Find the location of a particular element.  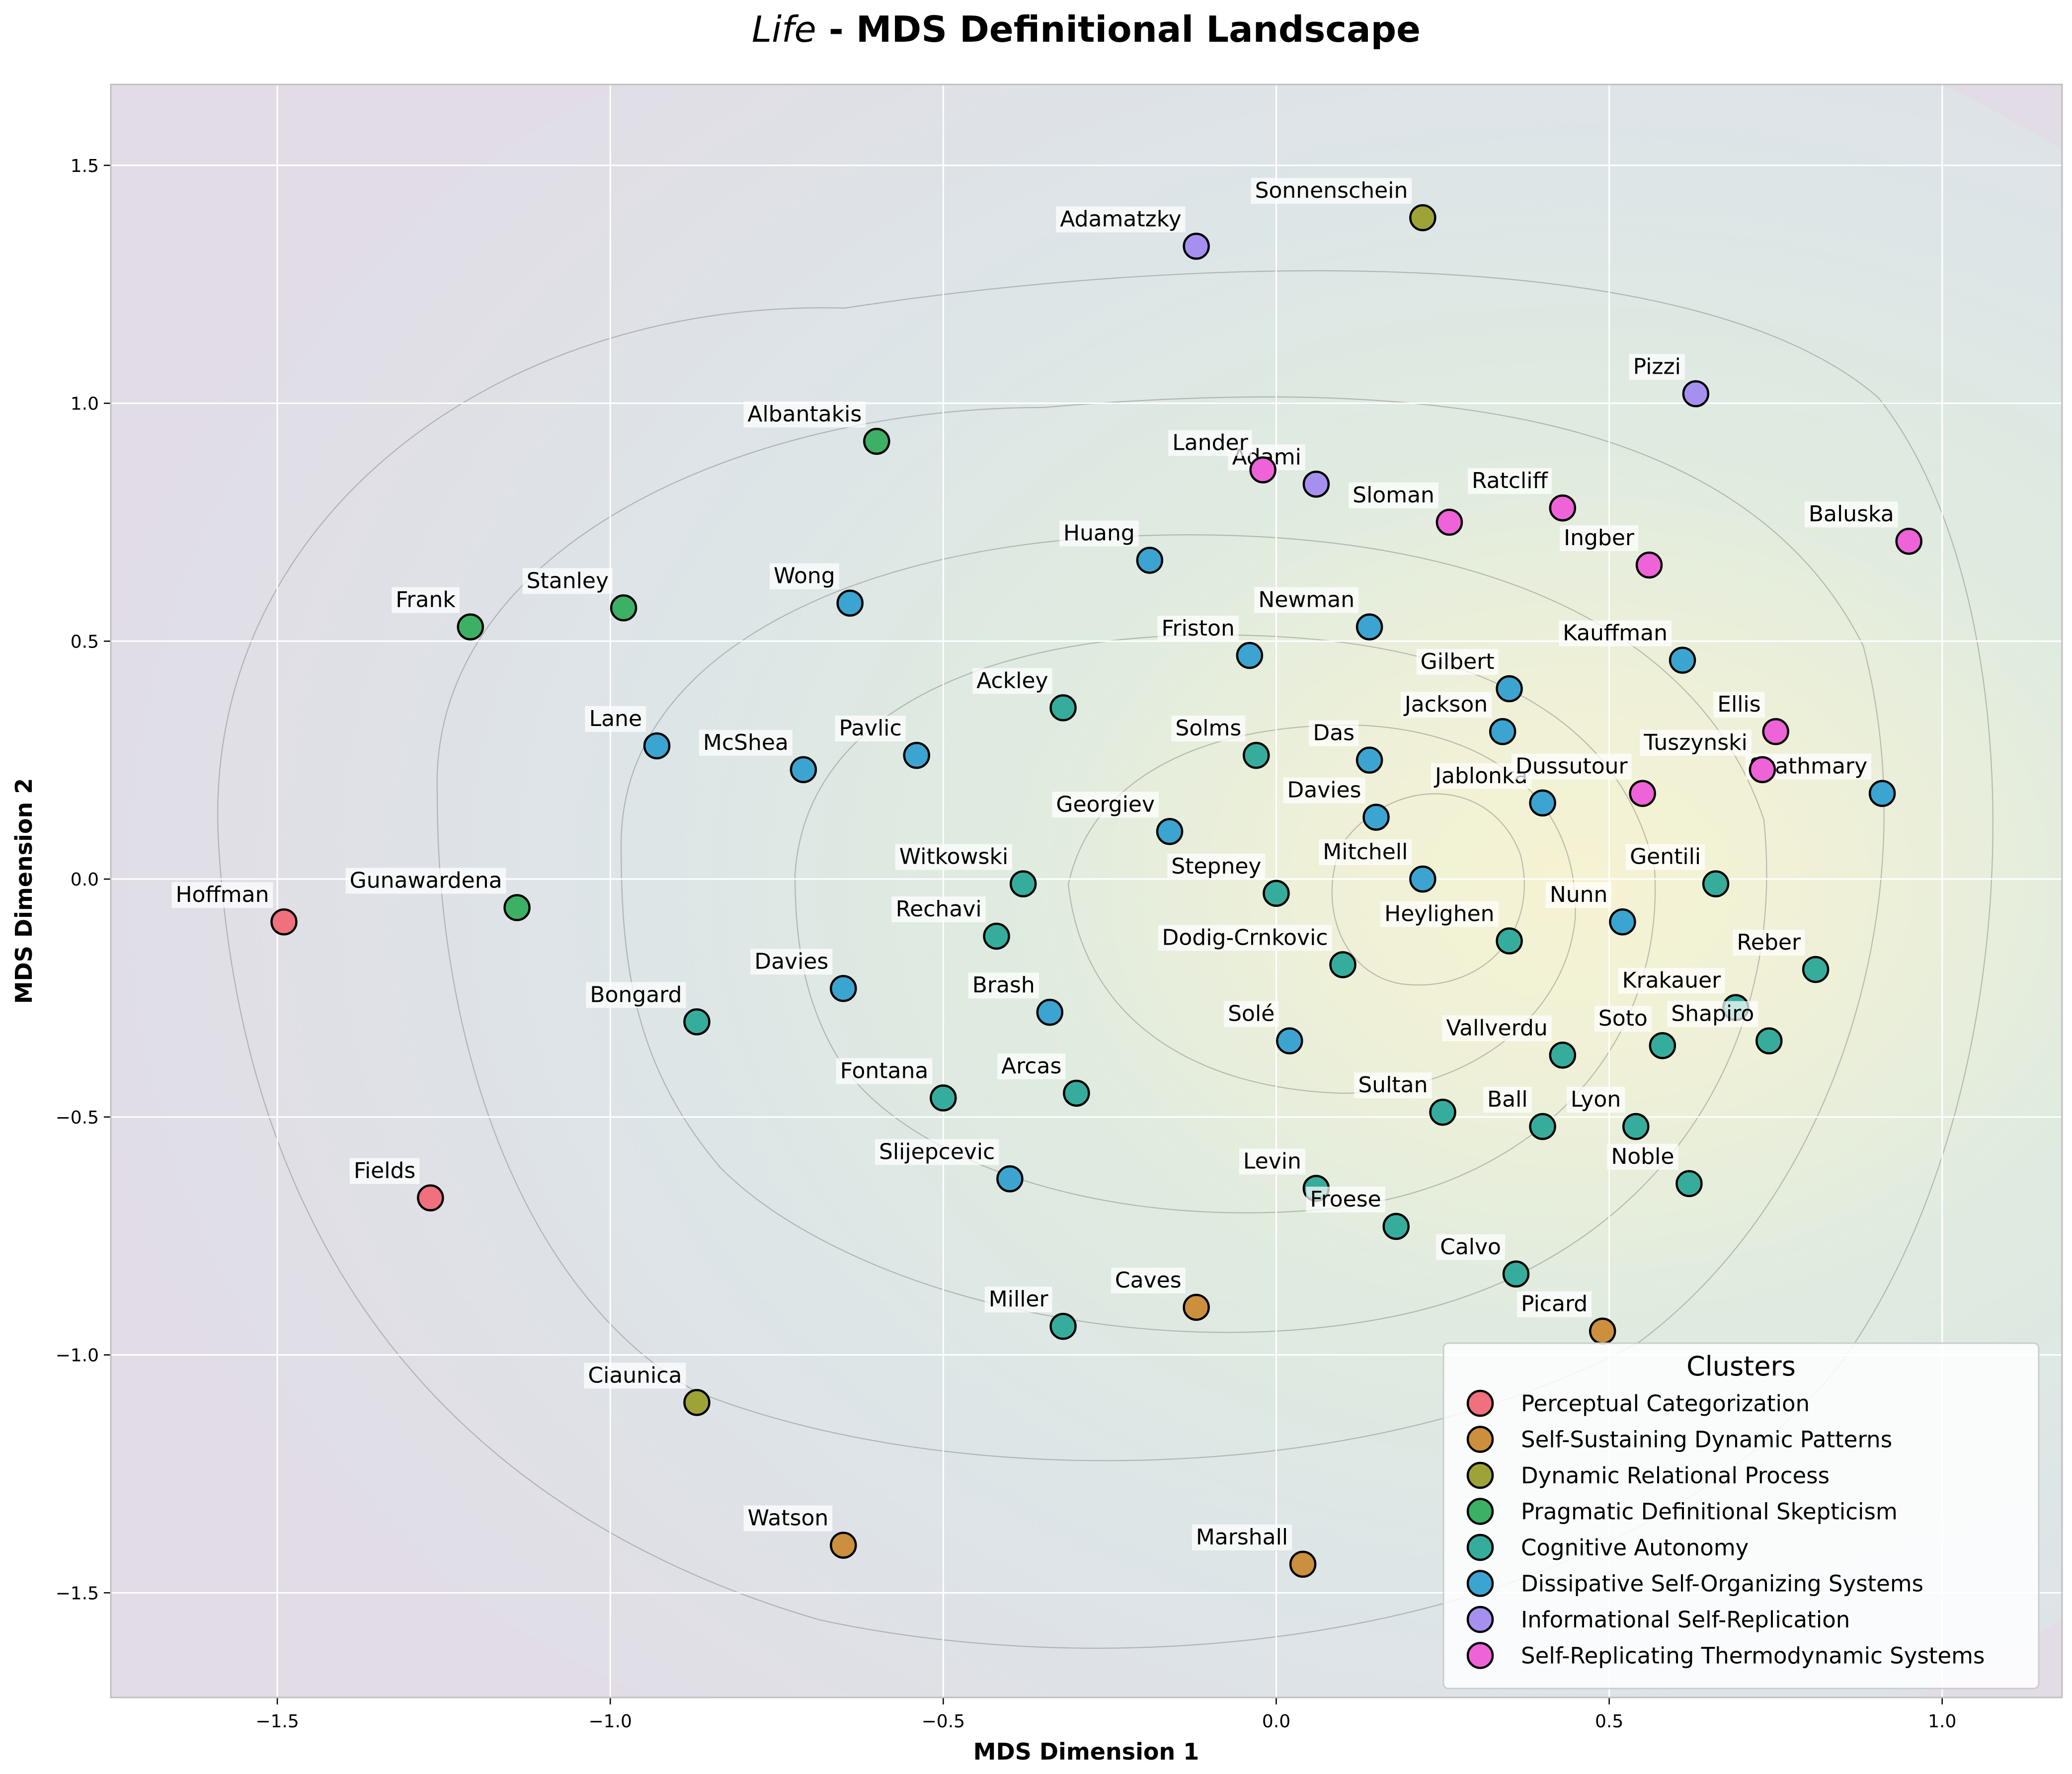

point-label: Krakauer is located at coordinates (1672, 980).